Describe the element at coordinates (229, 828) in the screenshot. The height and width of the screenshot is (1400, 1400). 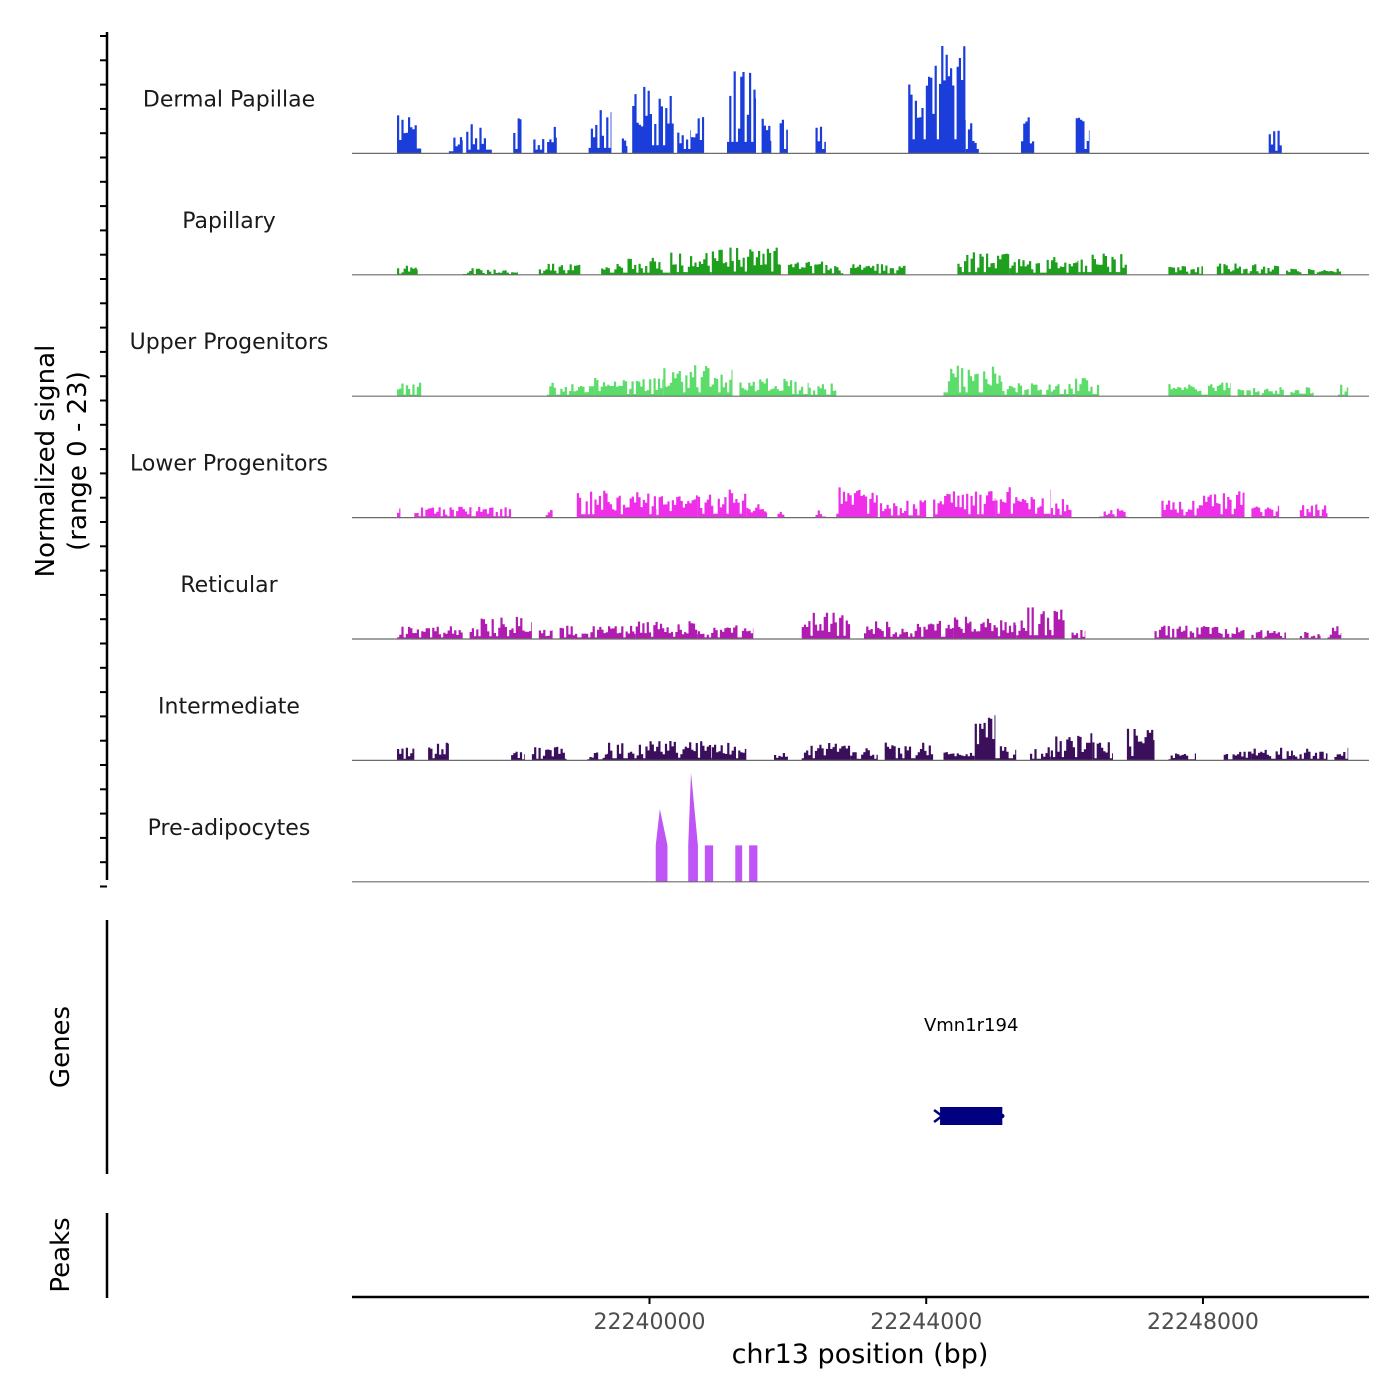
I see `track-label: Pre-adipocytes` at that location.